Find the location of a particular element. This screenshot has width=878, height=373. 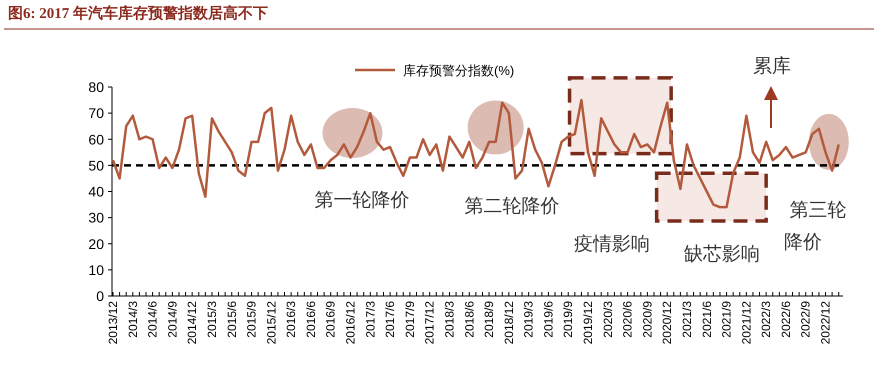

legend-label: 库存预警分指数(%) is located at coordinates (458, 70).